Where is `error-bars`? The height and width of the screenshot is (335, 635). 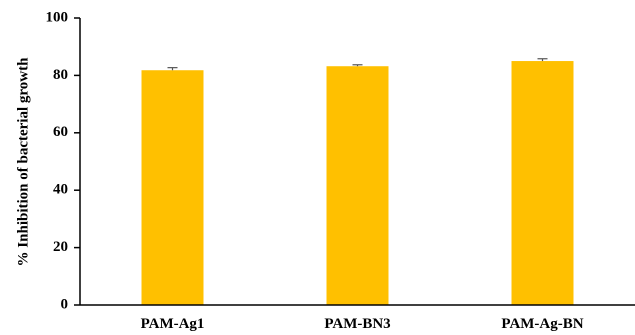 error-bars is located at coordinates (357, 64).